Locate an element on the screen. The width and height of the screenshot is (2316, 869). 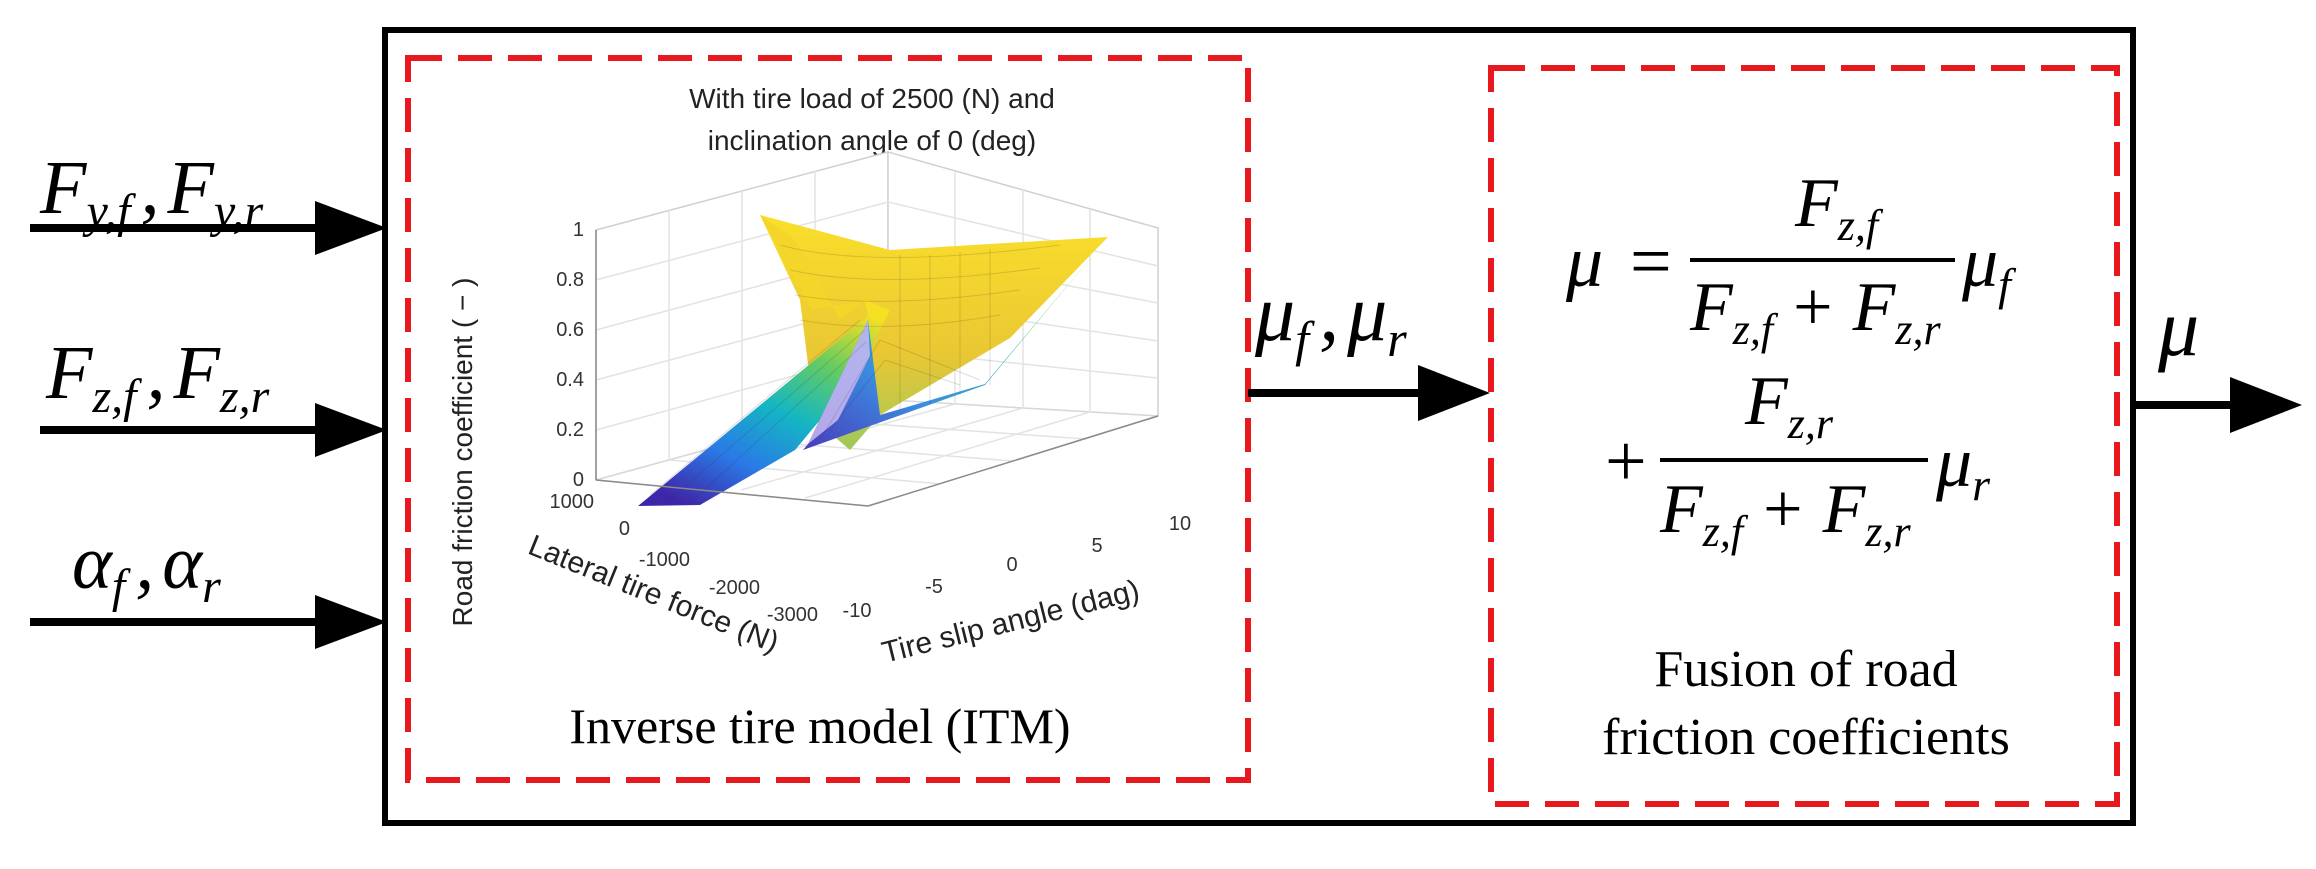
x-axis-line is located at coordinates (732, 493).